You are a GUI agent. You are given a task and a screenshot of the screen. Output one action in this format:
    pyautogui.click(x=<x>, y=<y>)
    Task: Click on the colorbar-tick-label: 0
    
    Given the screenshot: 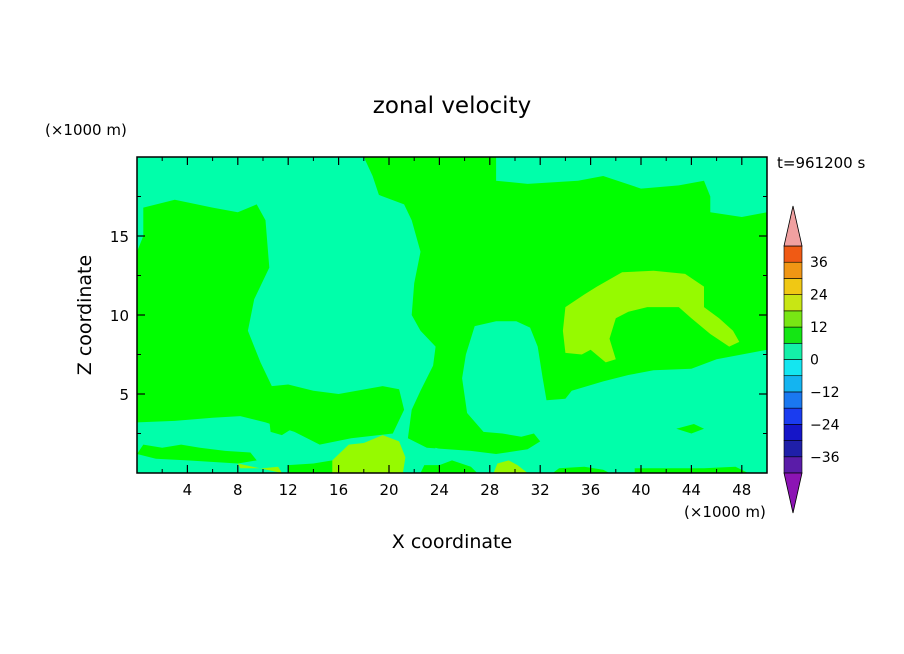 What is the action you would take?
    pyautogui.click(x=814, y=361)
    